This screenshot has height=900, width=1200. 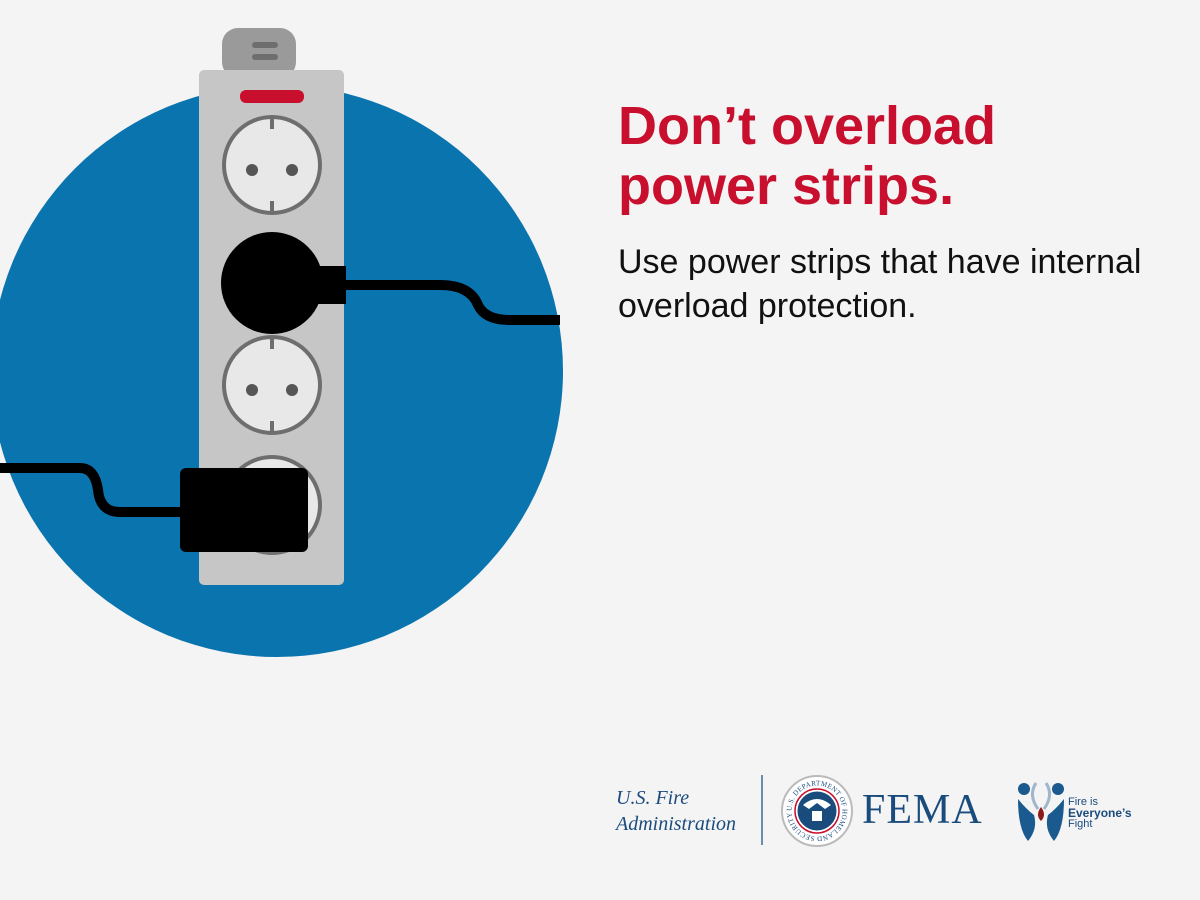 What do you see at coordinates (390, 283) in the screenshot?
I see `round-plug-with-cord` at bounding box center [390, 283].